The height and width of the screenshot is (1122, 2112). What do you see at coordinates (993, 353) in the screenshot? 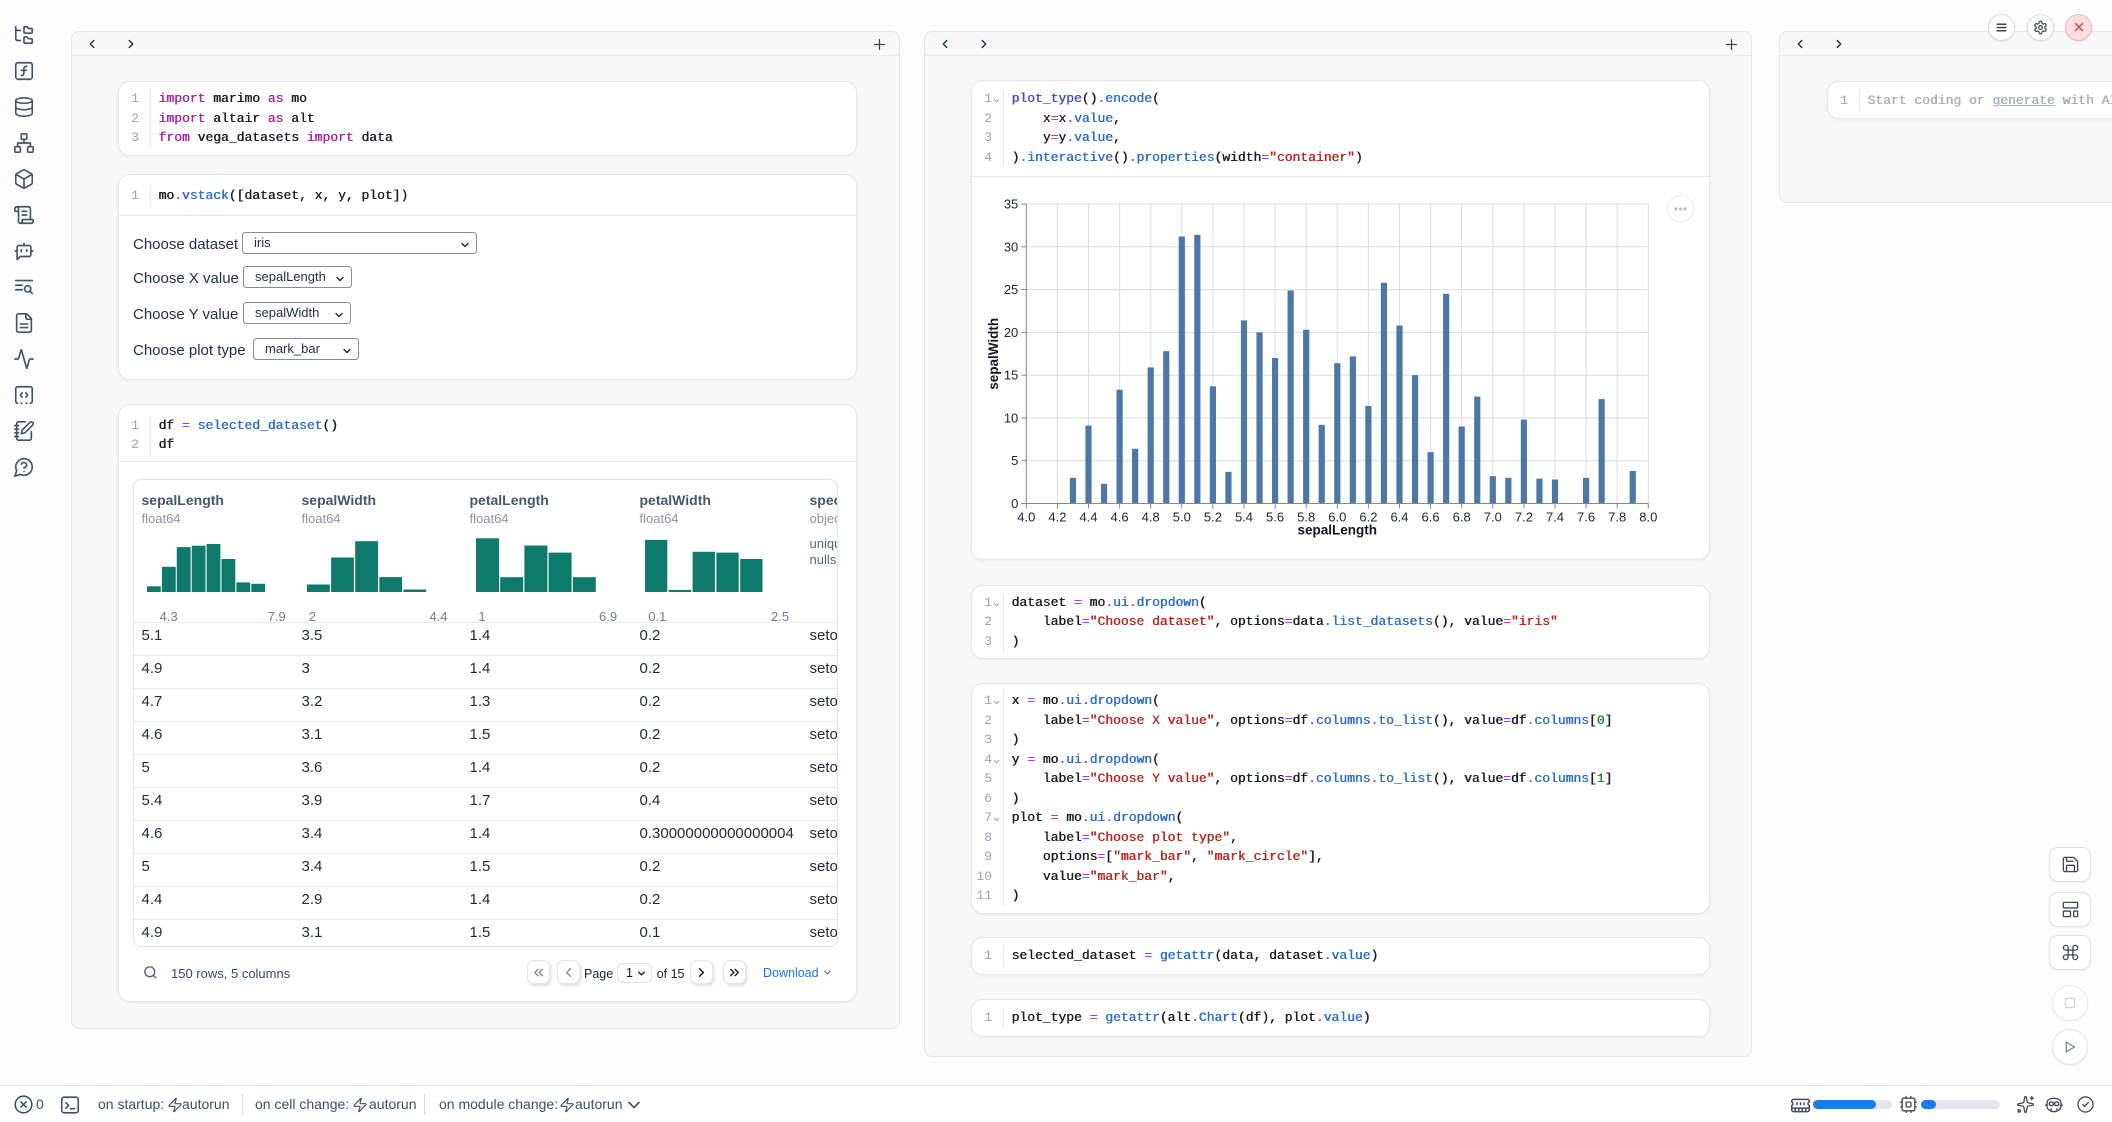
I see `svg-text: sepalWidth` at bounding box center [993, 353].